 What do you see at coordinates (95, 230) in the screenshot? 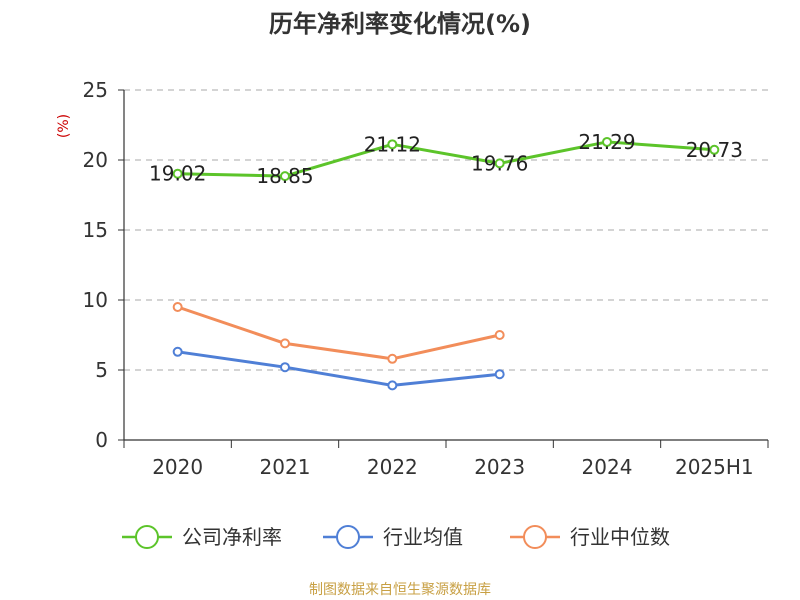
I see `y-tick-label: 15` at bounding box center [95, 230].